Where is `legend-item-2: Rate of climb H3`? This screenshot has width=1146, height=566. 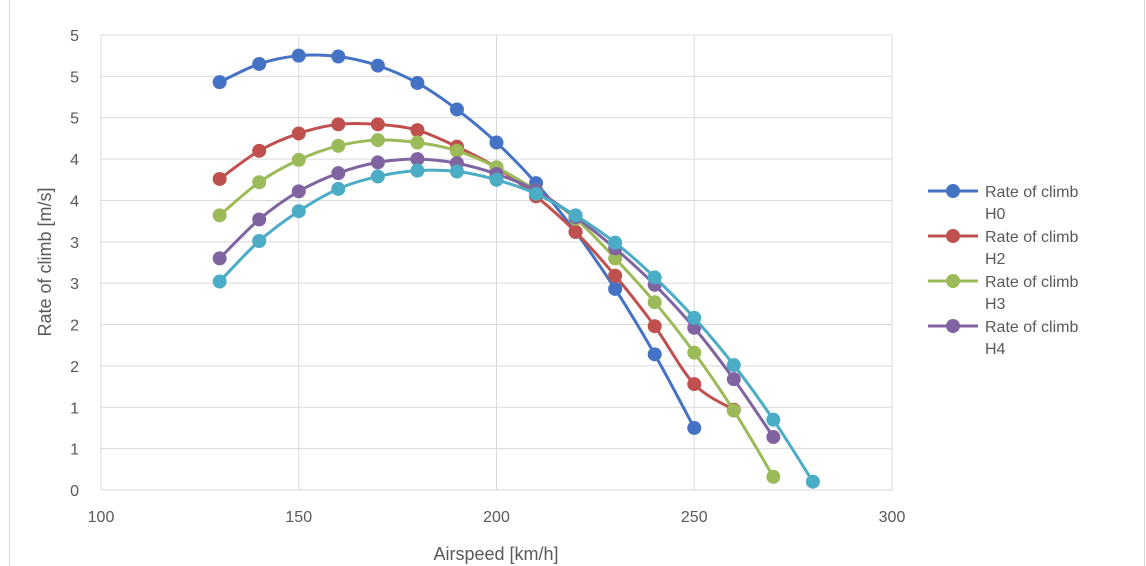
legend-item-2: Rate of climb H3 is located at coordinates (1003, 293).